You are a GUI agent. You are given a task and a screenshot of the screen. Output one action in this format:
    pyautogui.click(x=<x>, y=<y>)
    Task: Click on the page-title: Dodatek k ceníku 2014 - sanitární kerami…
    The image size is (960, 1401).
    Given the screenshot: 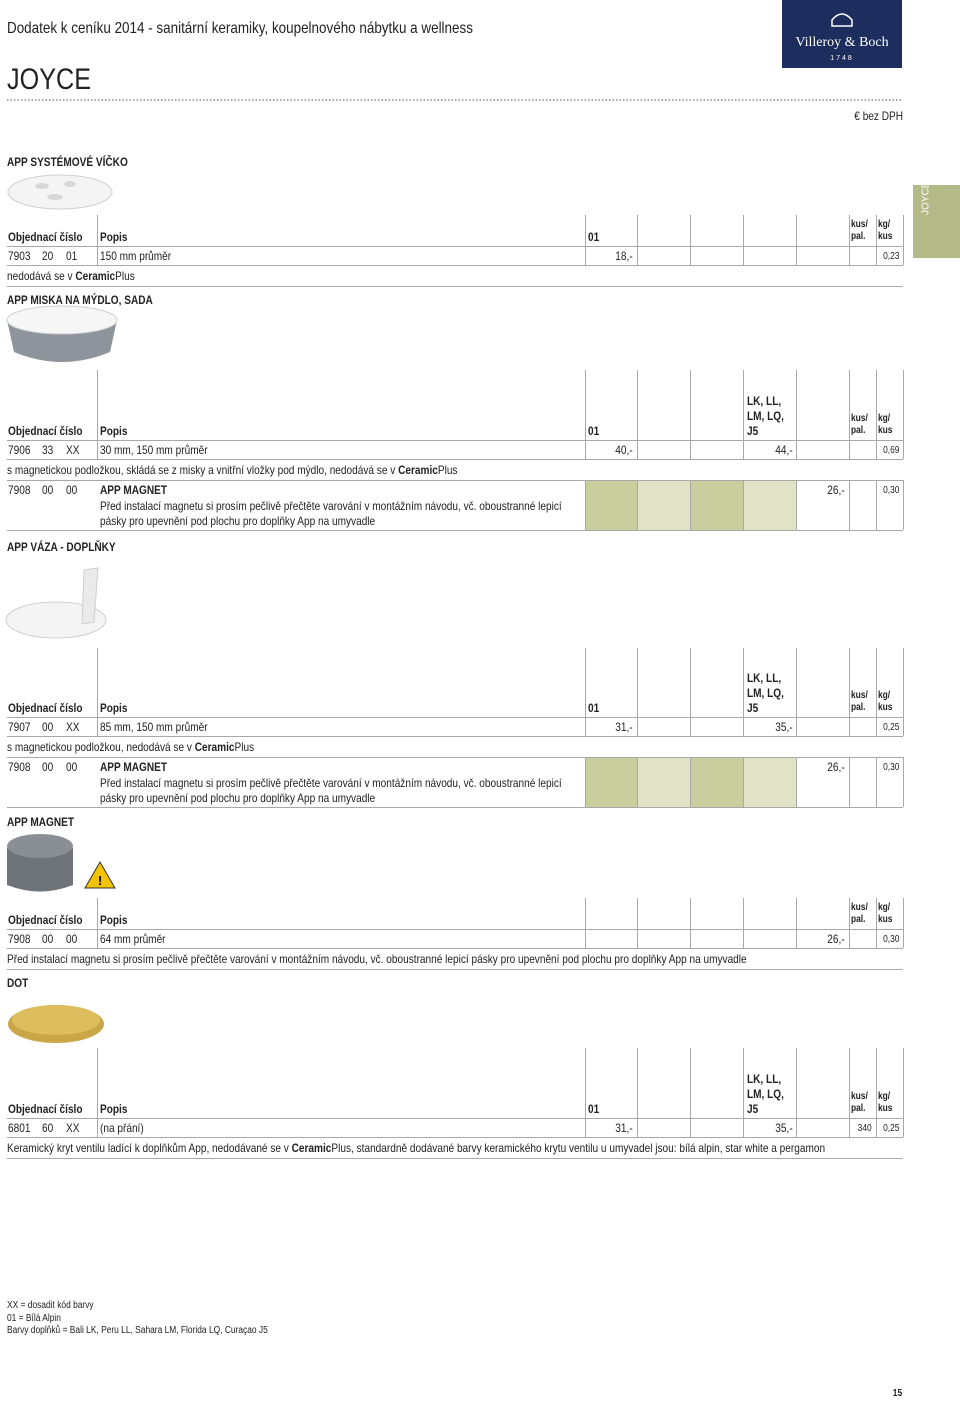 What is the action you would take?
    pyautogui.click(x=240, y=28)
    